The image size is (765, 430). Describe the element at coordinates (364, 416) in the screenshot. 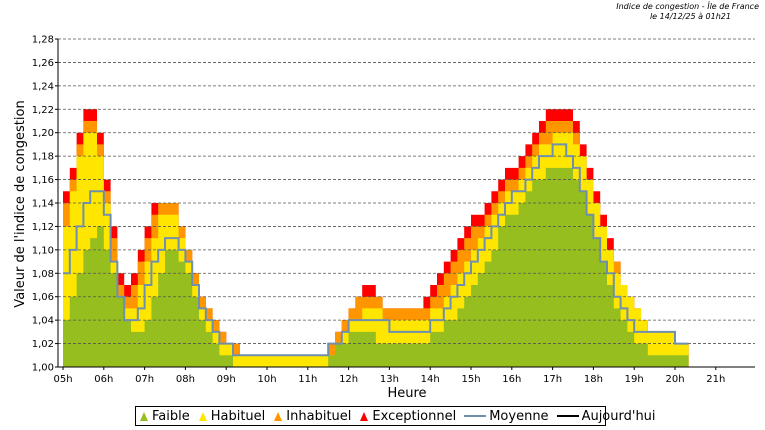

I see `legend-triangle-exceptionnel-icon` at that location.